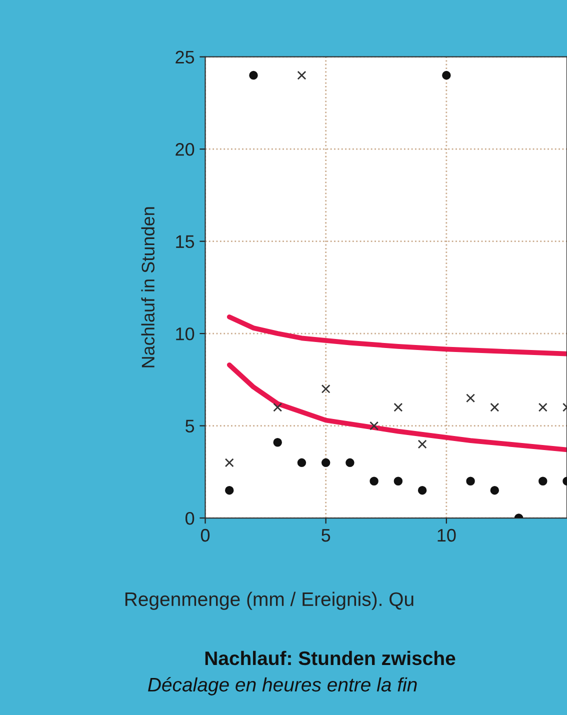  I want to click on x-axis-title: Regenmenge (mm / Ereignis). Qu, so click(269, 601).